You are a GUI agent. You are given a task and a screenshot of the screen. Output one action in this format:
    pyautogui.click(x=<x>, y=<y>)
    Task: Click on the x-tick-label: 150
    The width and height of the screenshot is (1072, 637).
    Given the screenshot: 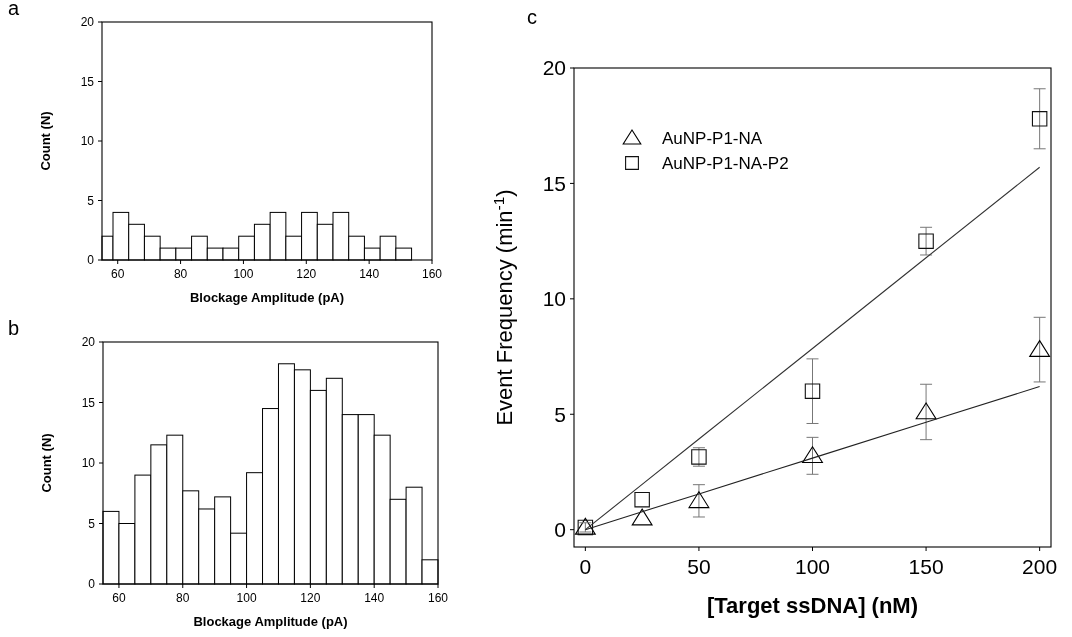 What is the action you would take?
    pyautogui.click(x=926, y=566)
    